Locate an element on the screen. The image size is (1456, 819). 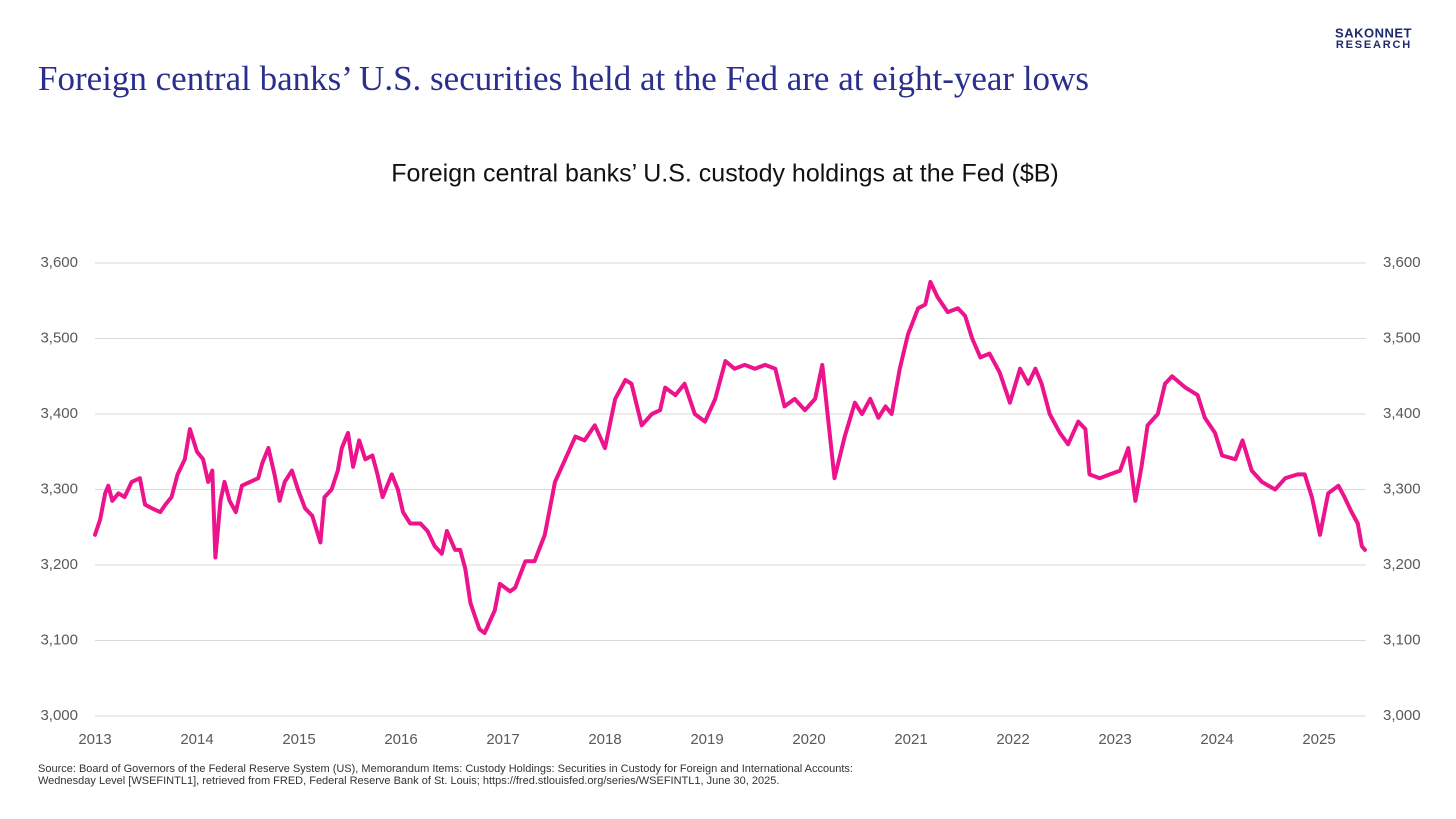
x-tick-label: 2013 is located at coordinates (94, 739).